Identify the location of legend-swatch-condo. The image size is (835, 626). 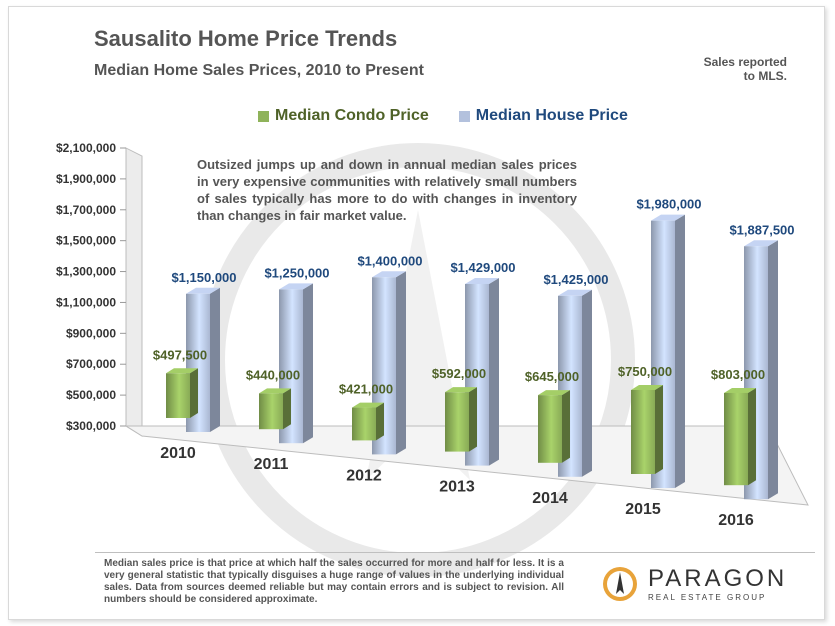
(263, 116).